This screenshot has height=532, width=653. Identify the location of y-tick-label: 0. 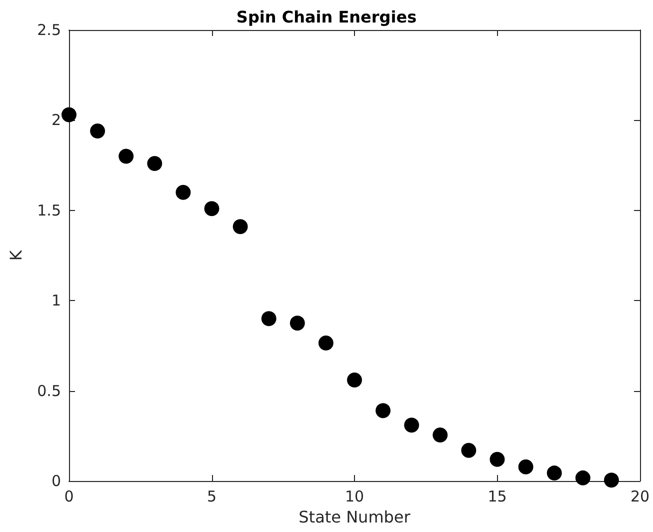
(56, 481).